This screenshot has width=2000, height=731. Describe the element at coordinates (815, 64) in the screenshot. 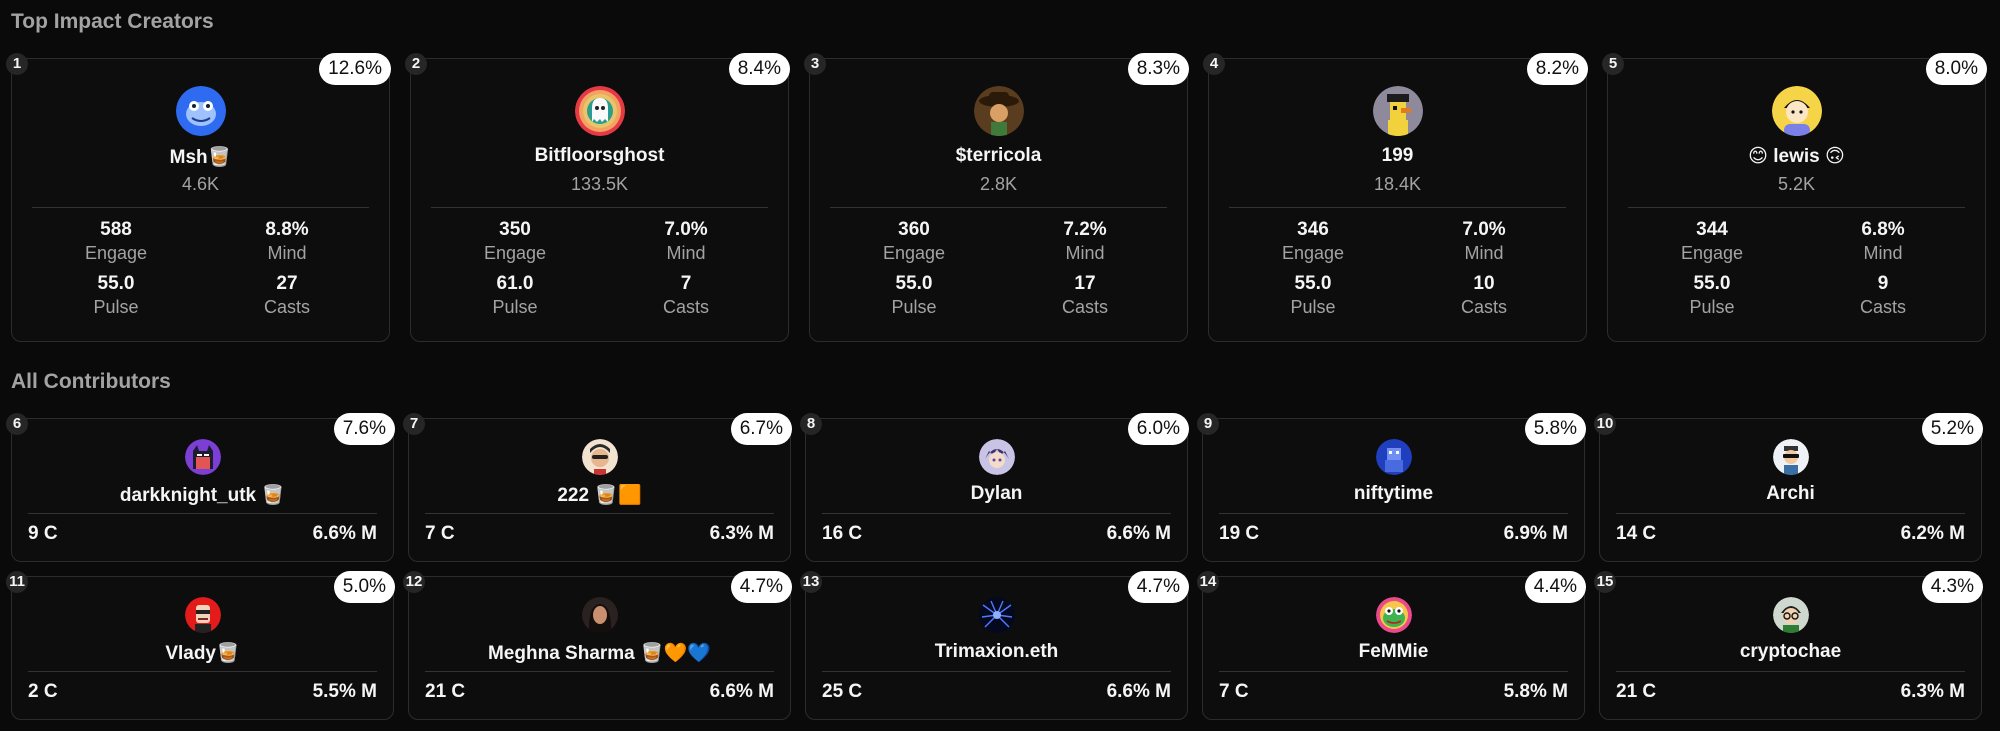

I see `rank-badge: 3` at that location.